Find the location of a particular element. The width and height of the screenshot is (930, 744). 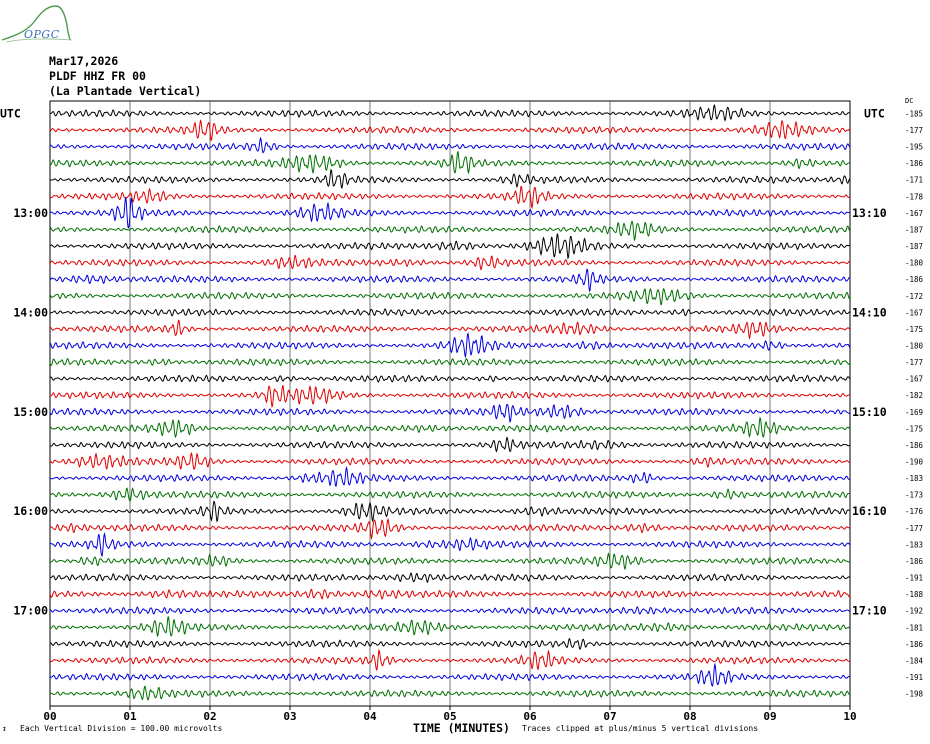

right-time-label: 16:10 is located at coordinates (869, 511).